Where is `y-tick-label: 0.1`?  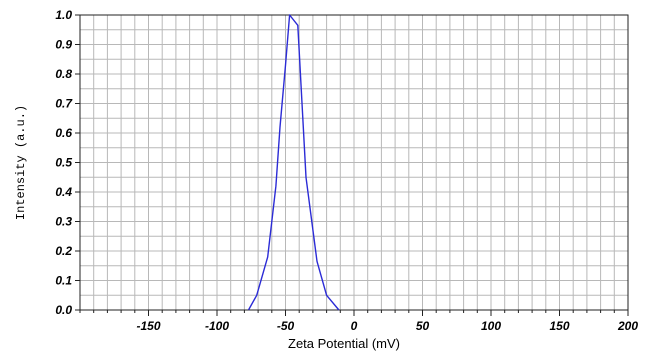
y-tick-label: 0.1 is located at coordinates (63, 281).